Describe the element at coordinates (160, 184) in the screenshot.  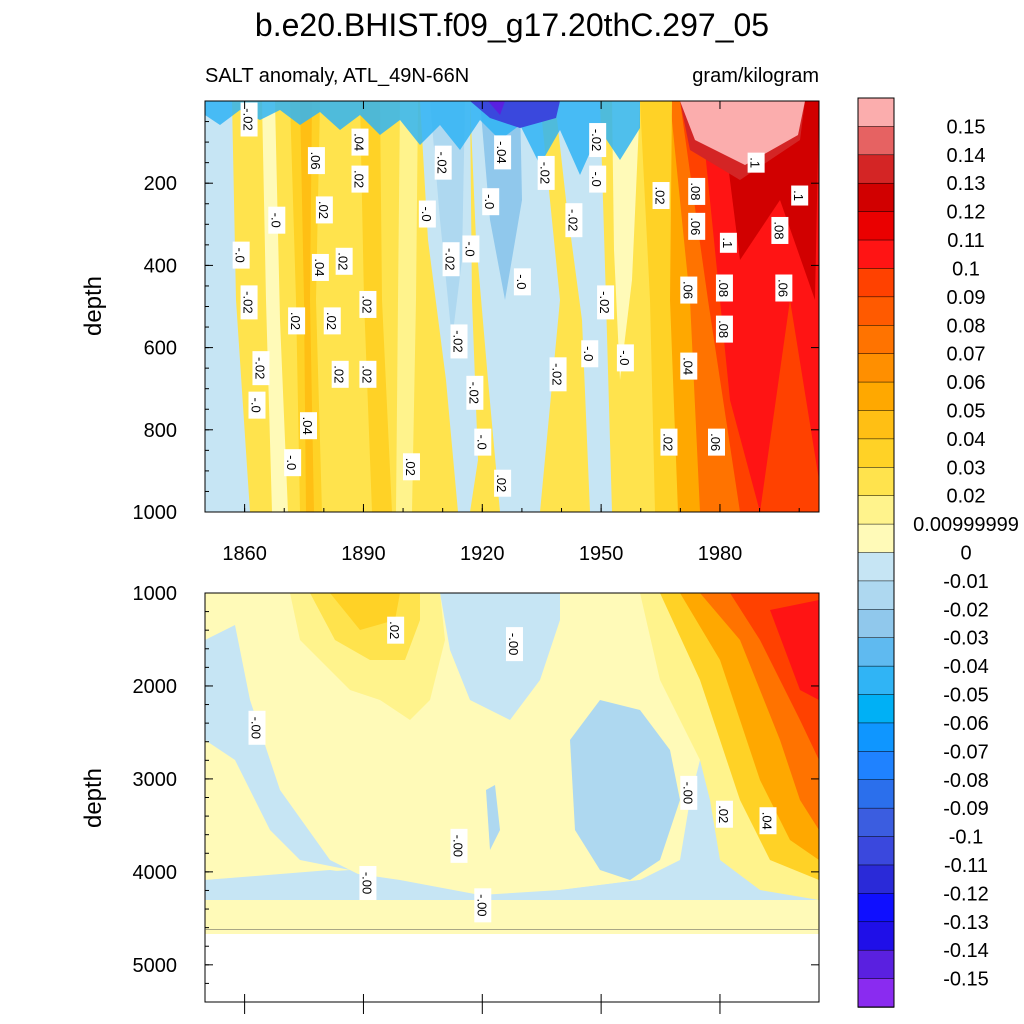
I see `upper-y-tick-label: 200` at that location.